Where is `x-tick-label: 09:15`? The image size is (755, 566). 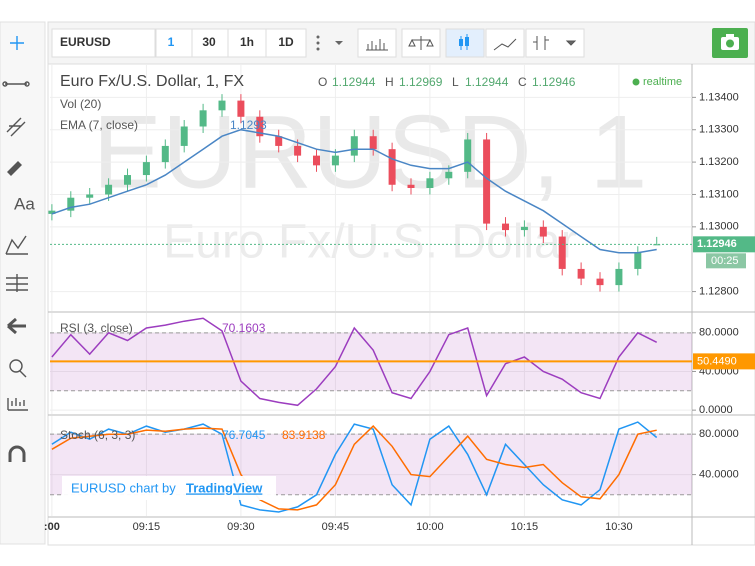 x-tick-label: 09:15 is located at coordinates (147, 527).